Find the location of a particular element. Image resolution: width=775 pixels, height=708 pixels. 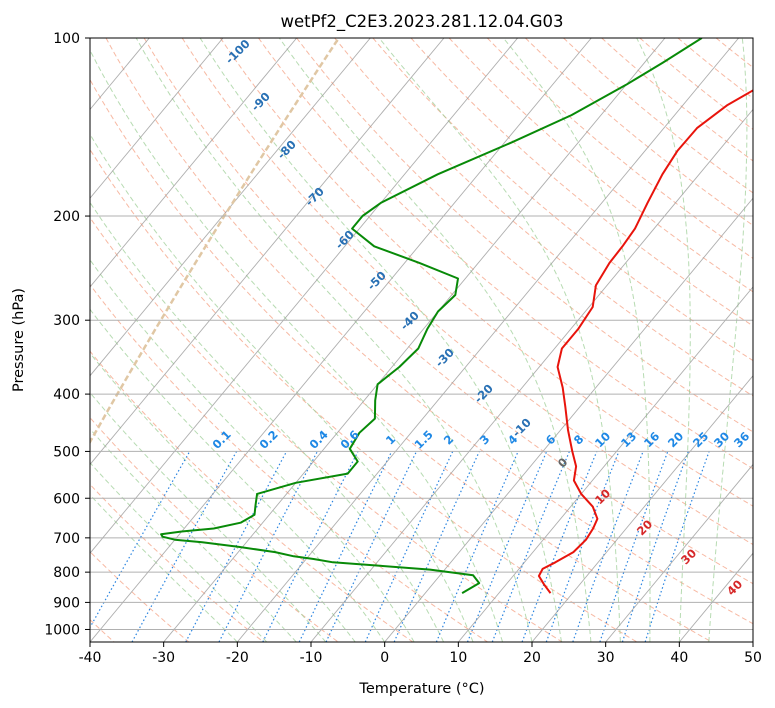

x-tick-label: -10 is located at coordinates (311, 658).